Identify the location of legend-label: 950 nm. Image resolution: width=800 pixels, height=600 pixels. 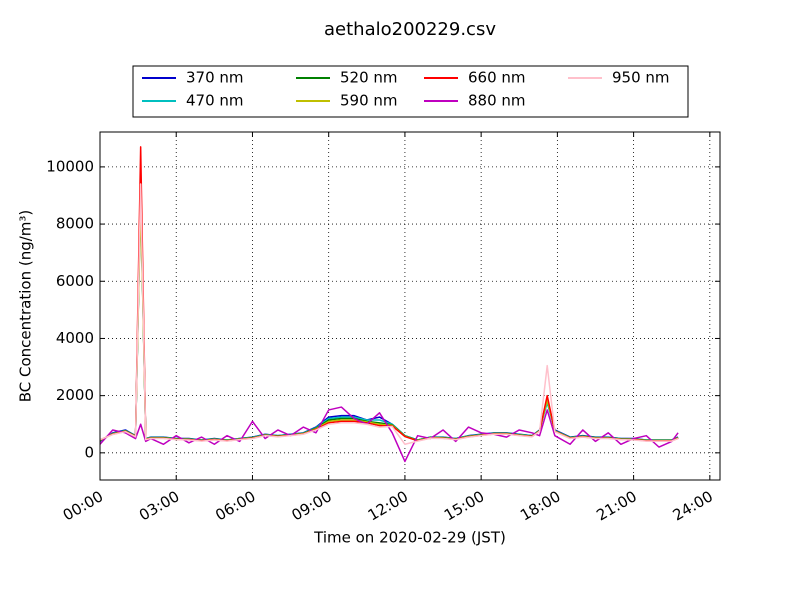
(641, 78).